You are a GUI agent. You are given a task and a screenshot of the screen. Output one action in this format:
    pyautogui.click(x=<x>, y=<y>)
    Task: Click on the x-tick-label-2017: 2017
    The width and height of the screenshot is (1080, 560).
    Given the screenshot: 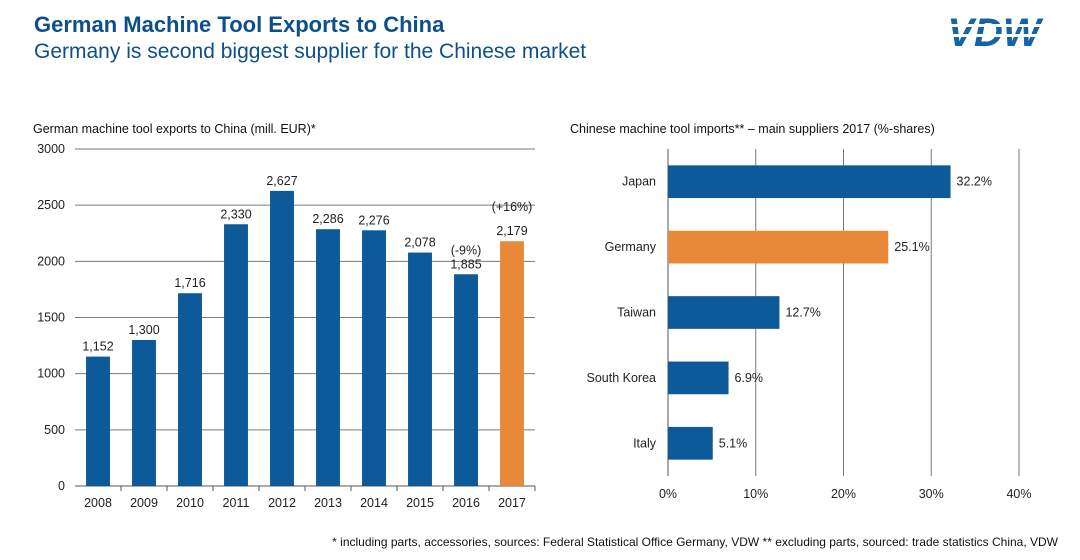 What is the action you would take?
    pyautogui.click(x=512, y=503)
    